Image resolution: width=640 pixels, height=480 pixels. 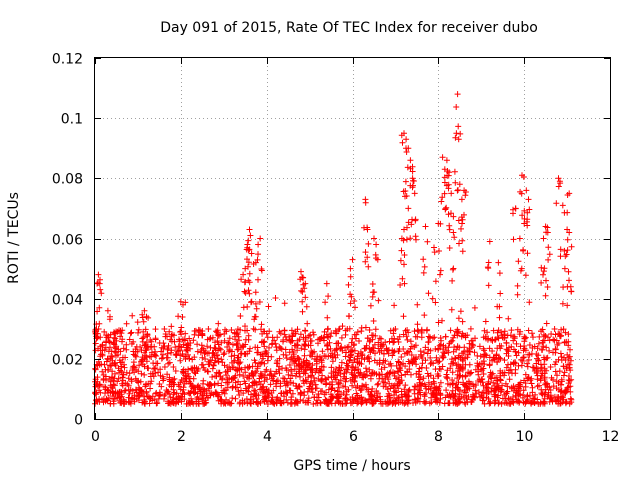 I want to click on x-tick-label: 6, so click(x=353, y=437).